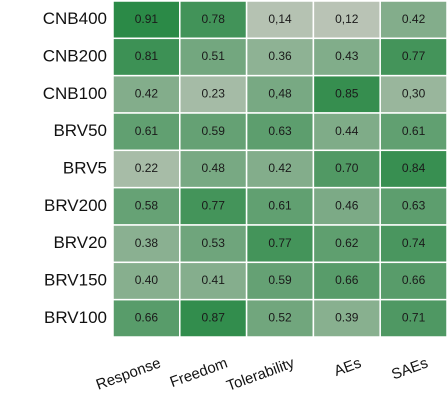 Image resolution: width=448 pixels, height=414 pixels. What do you see at coordinates (75, 317) in the screenshot?
I see `row-label: BRV100` at bounding box center [75, 317].